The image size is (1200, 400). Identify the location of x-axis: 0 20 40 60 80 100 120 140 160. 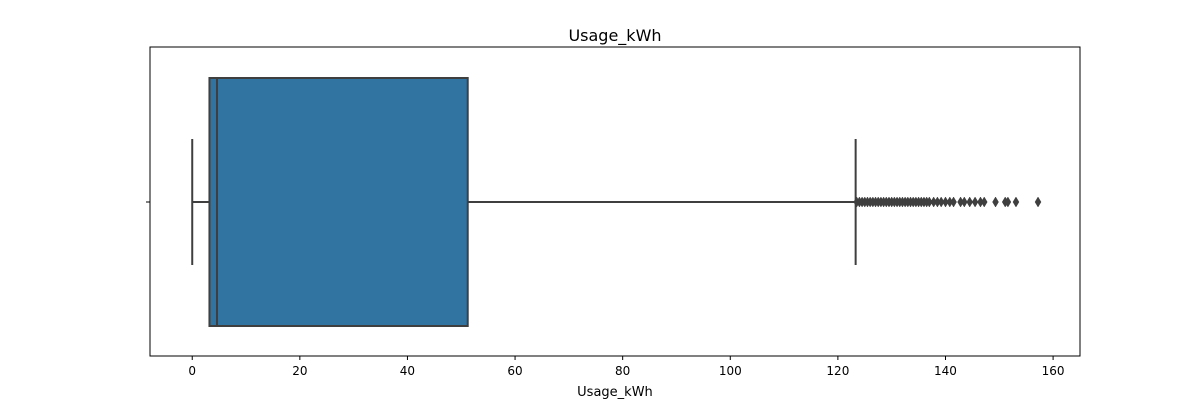
(626, 367).